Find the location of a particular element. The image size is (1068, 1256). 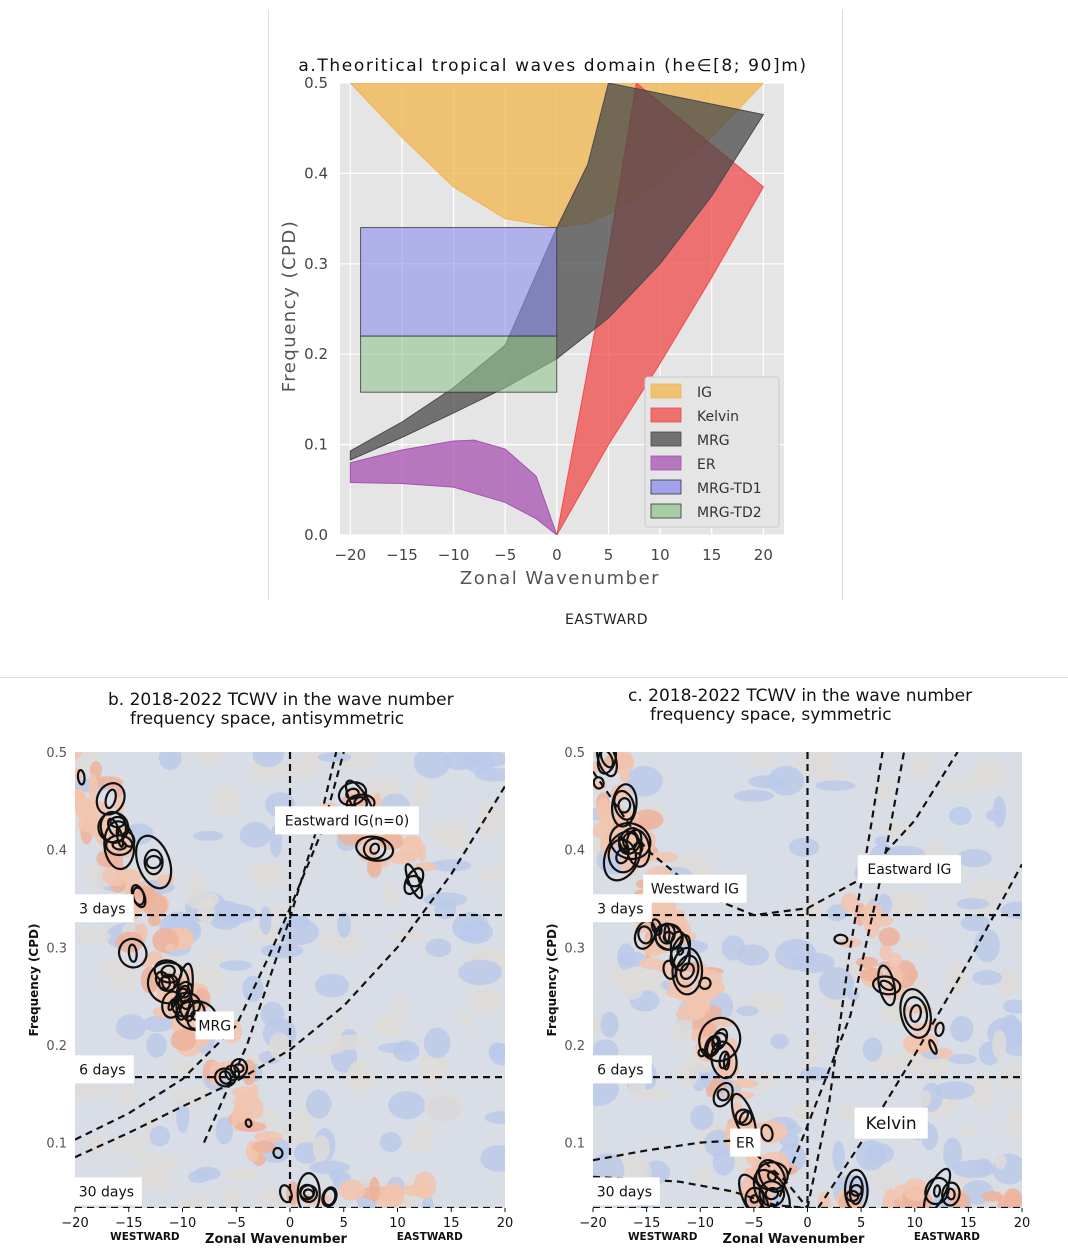

annotation-text: 30 days is located at coordinates (624, 1192).